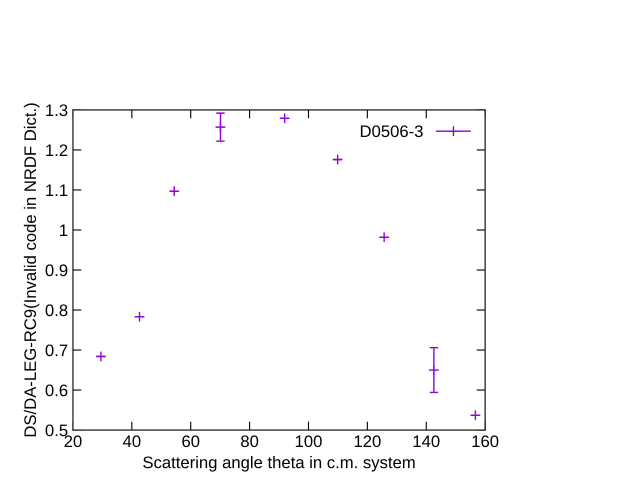 The height and width of the screenshot is (480, 640). I want to click on x-tick-label: 120, so click(367, 441).